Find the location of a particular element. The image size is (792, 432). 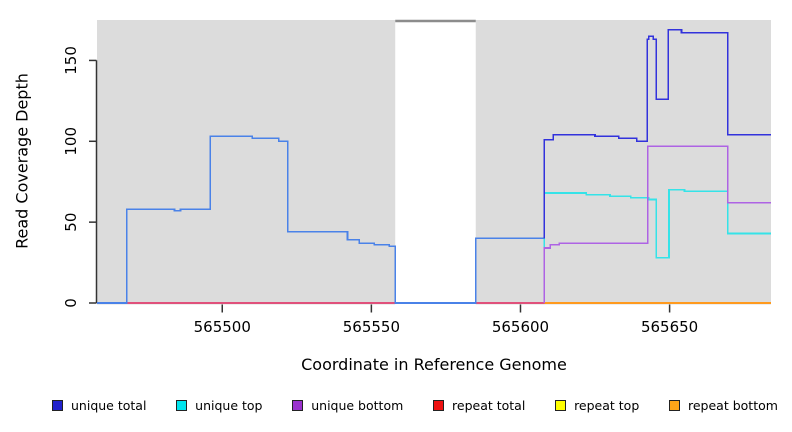

x-tick-label: 565600 is located at coordinates (520, 327).